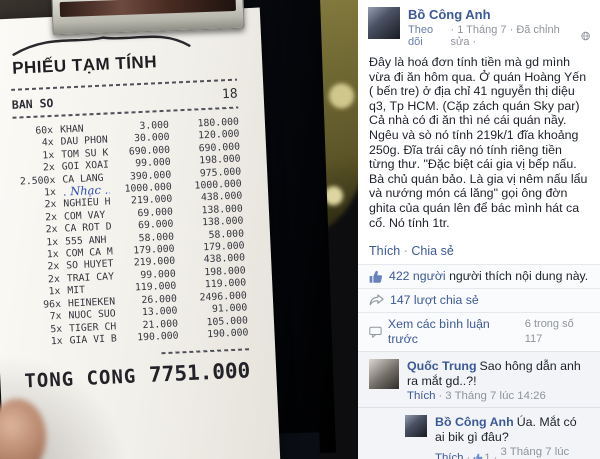 This screenshot has width=600, height=459. Describe the element at coordinates (158, 337) in the screenshot. I see `item-unit-price: 190.000` at that location.